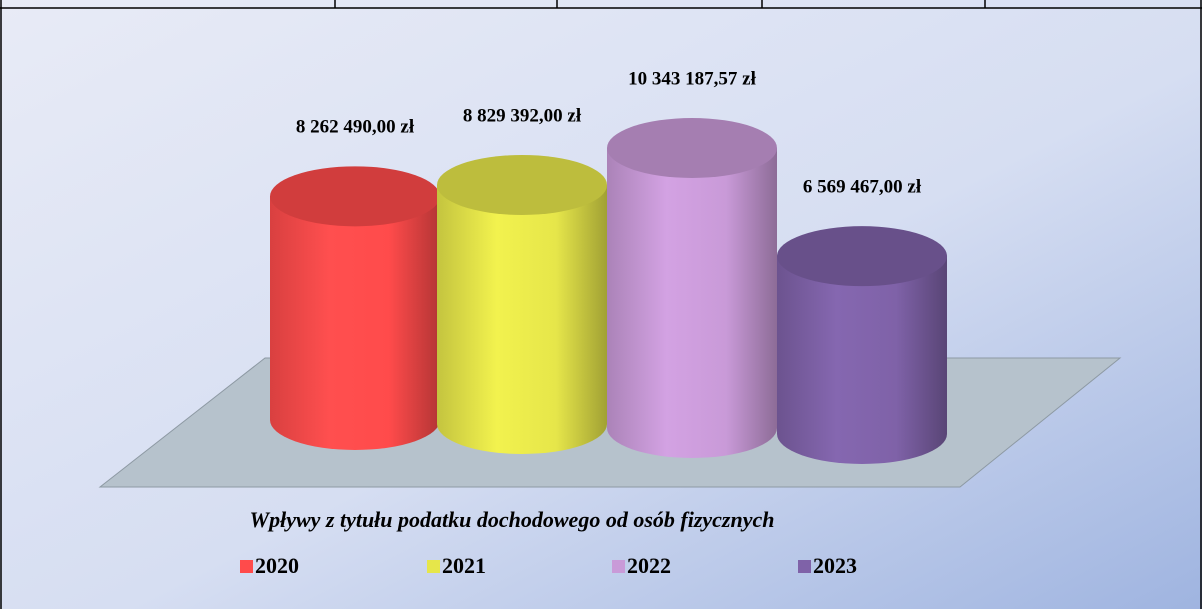 The width and height of the screenshot is (1202, 609). I want to click on legend-label: 2020, so click(277, 565).